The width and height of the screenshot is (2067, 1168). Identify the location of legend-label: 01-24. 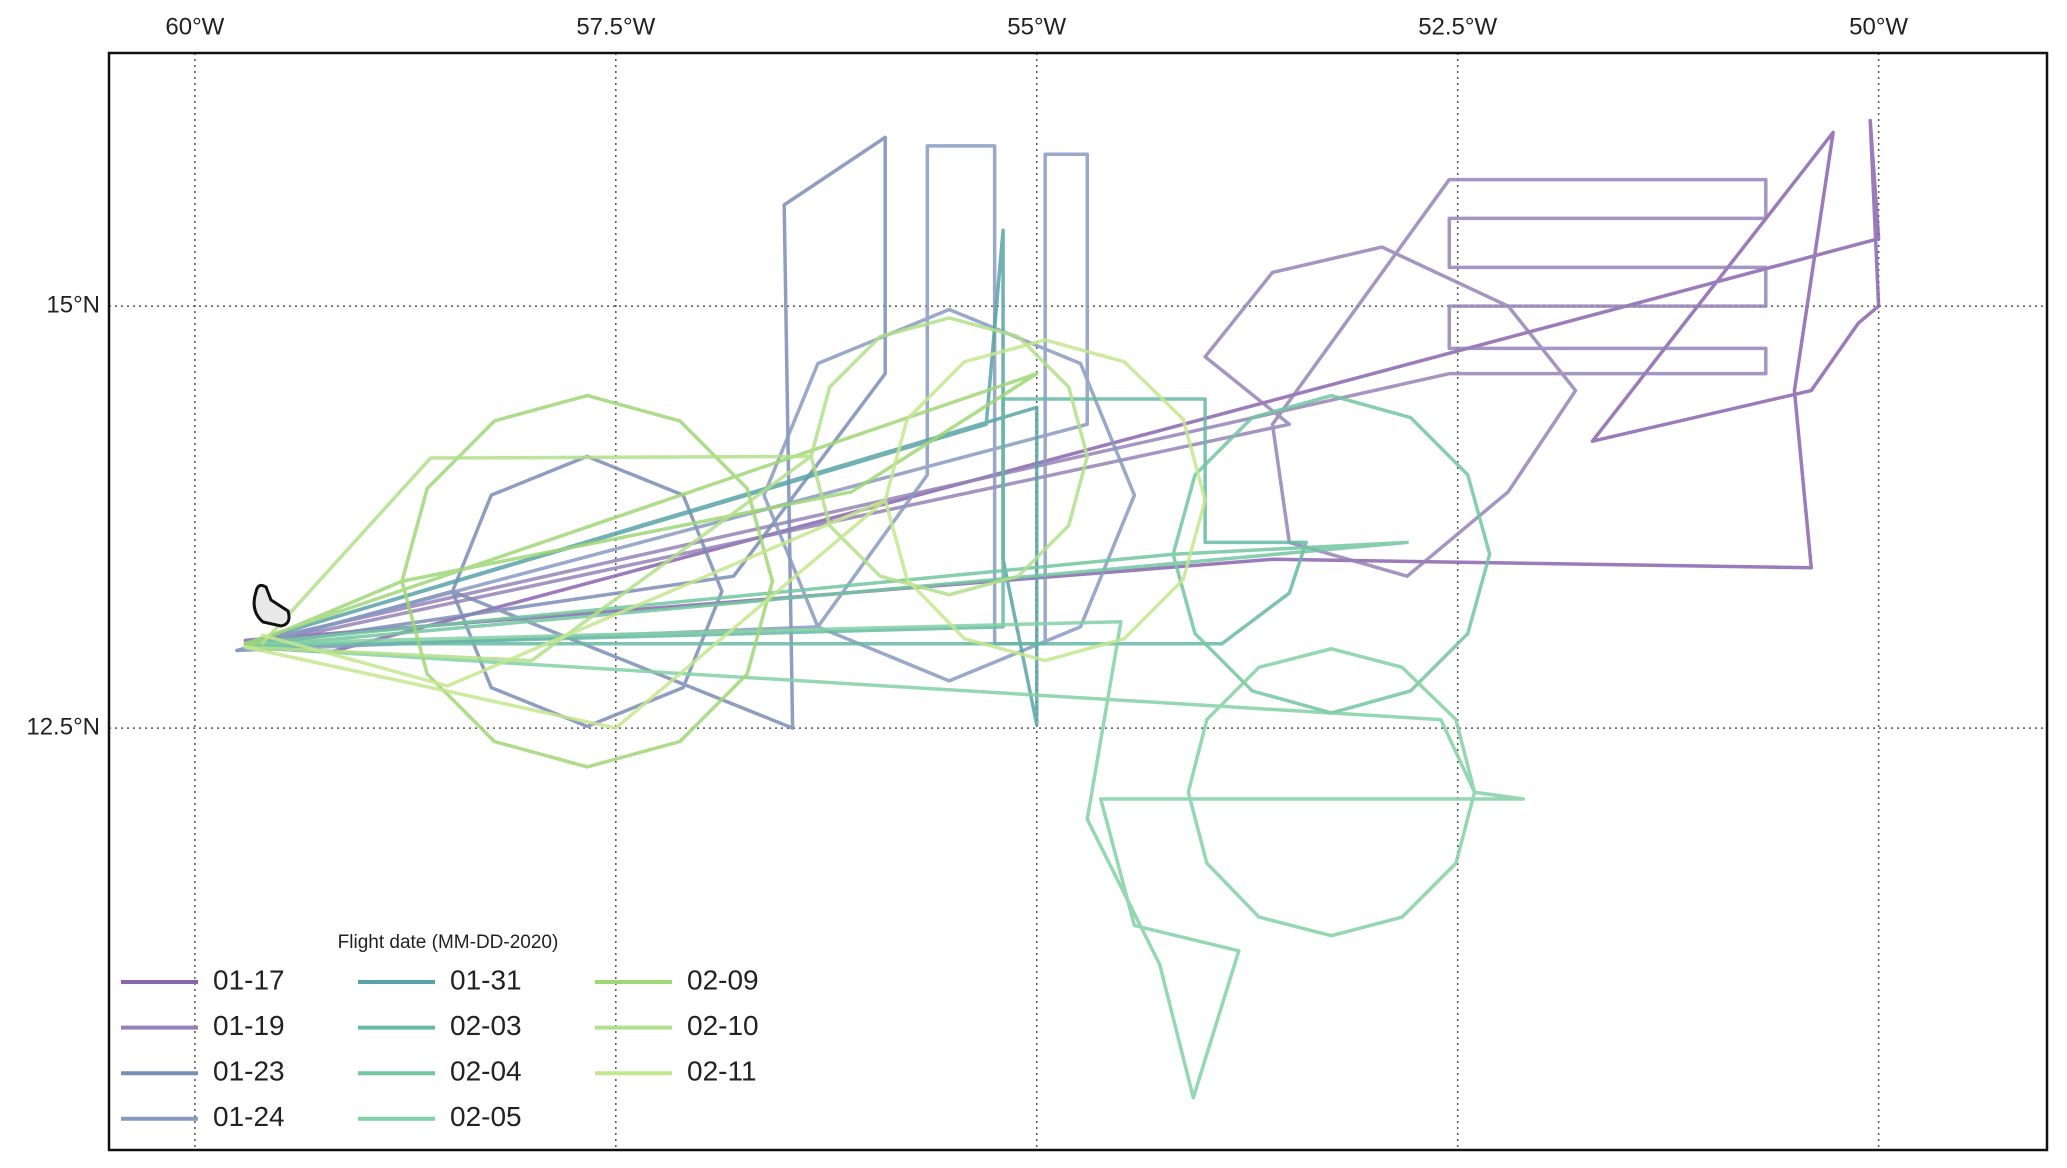
(249, 1116).